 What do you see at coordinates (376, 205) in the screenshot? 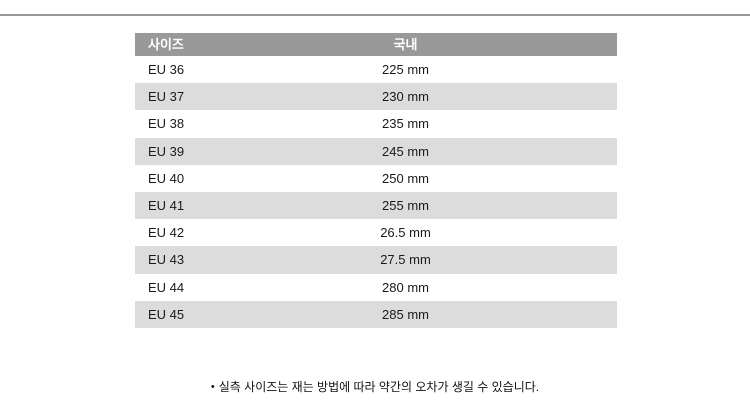
I see `table-row: EU 41 255 mm` at bounding box center [376, 205].